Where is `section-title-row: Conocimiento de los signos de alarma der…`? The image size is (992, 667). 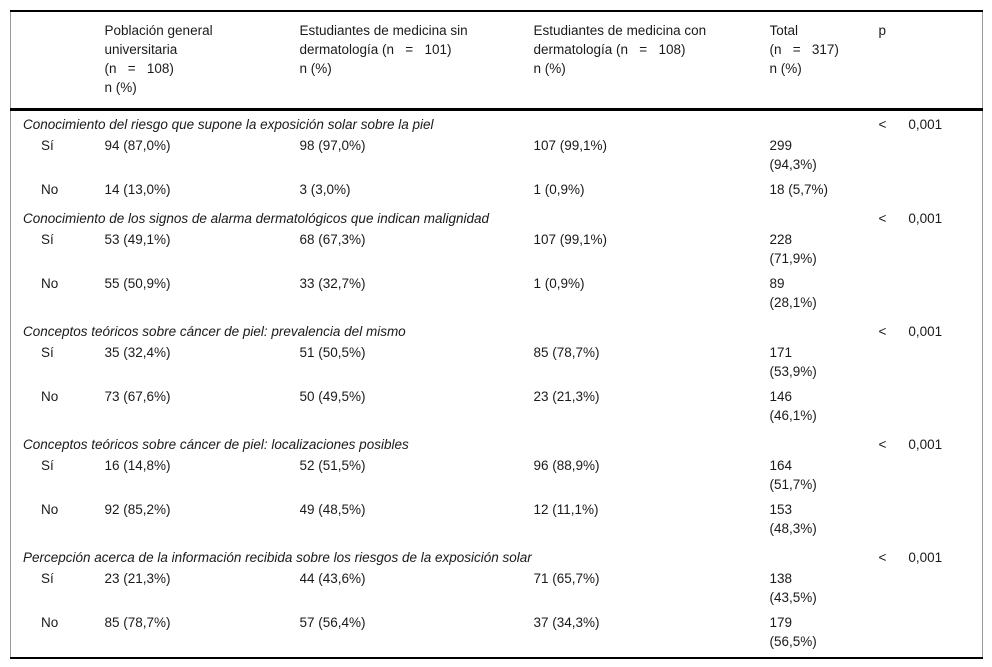 section-title-row: Conocimiento de los signos de alarma der… is located at coordinates (497, 217).